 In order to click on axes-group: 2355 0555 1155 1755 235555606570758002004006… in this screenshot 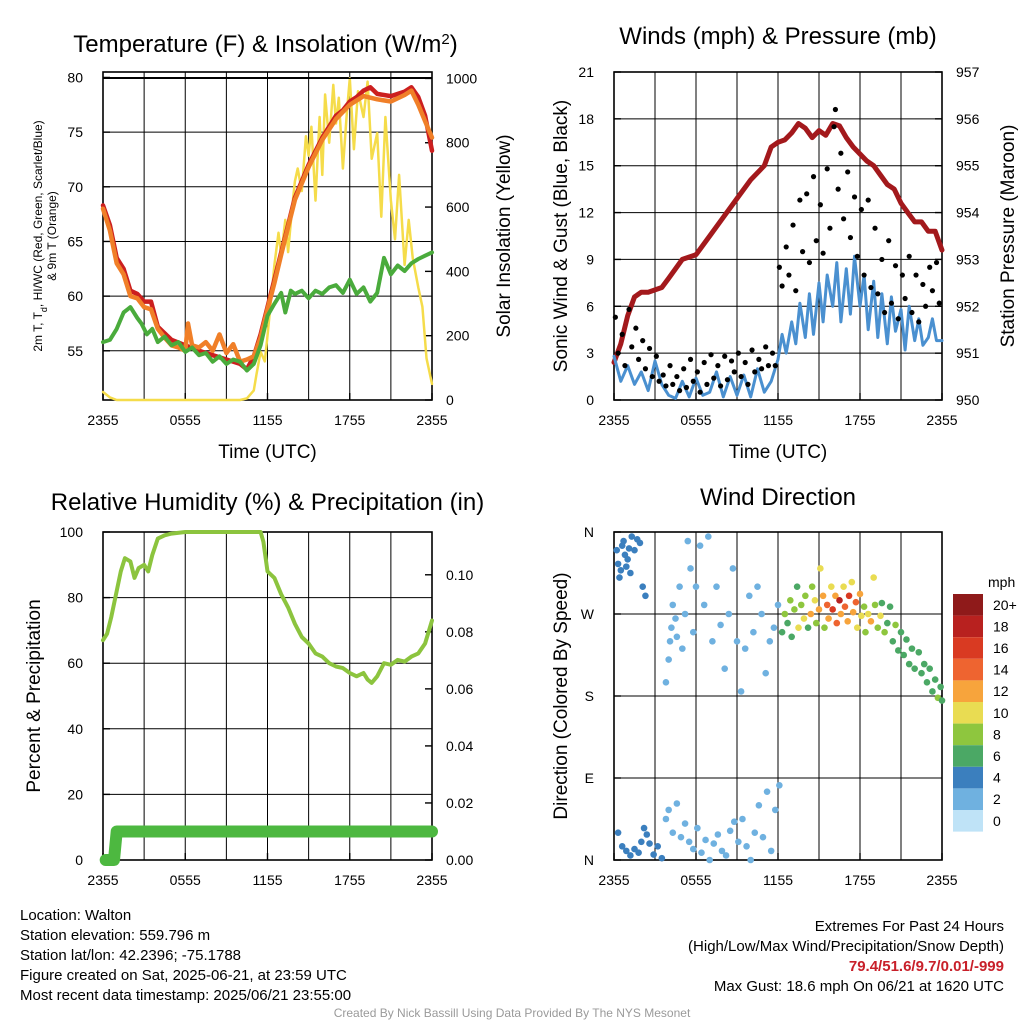, I will do `click(272, 248)`.